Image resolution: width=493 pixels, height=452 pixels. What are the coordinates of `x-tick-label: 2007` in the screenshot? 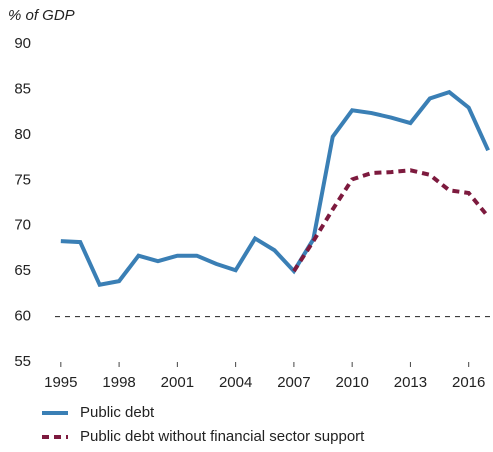 It's located at (293, 382).